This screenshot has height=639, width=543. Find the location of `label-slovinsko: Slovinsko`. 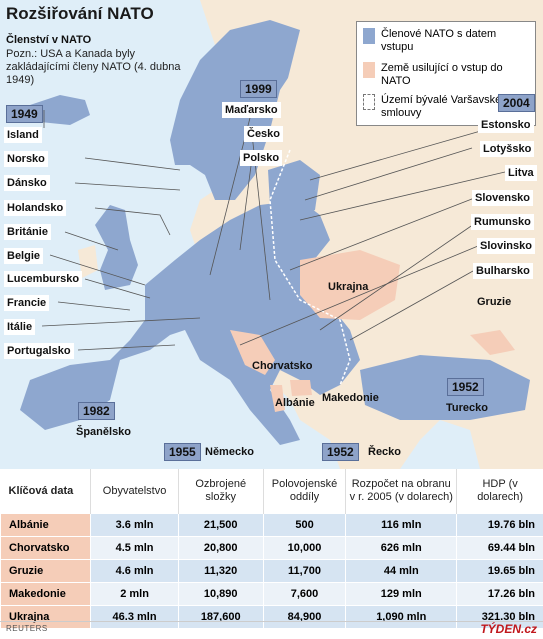

label-slovinsko: Slovinsko is located at coordinates (506, 246).